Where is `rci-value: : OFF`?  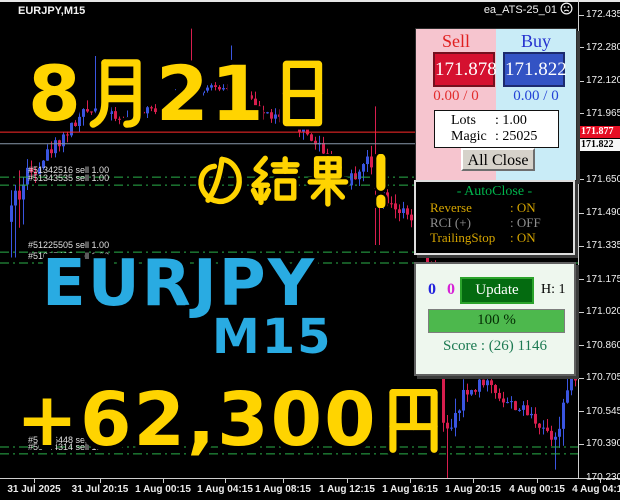 rci-value: : OFF is located at coordinates (525, 222).